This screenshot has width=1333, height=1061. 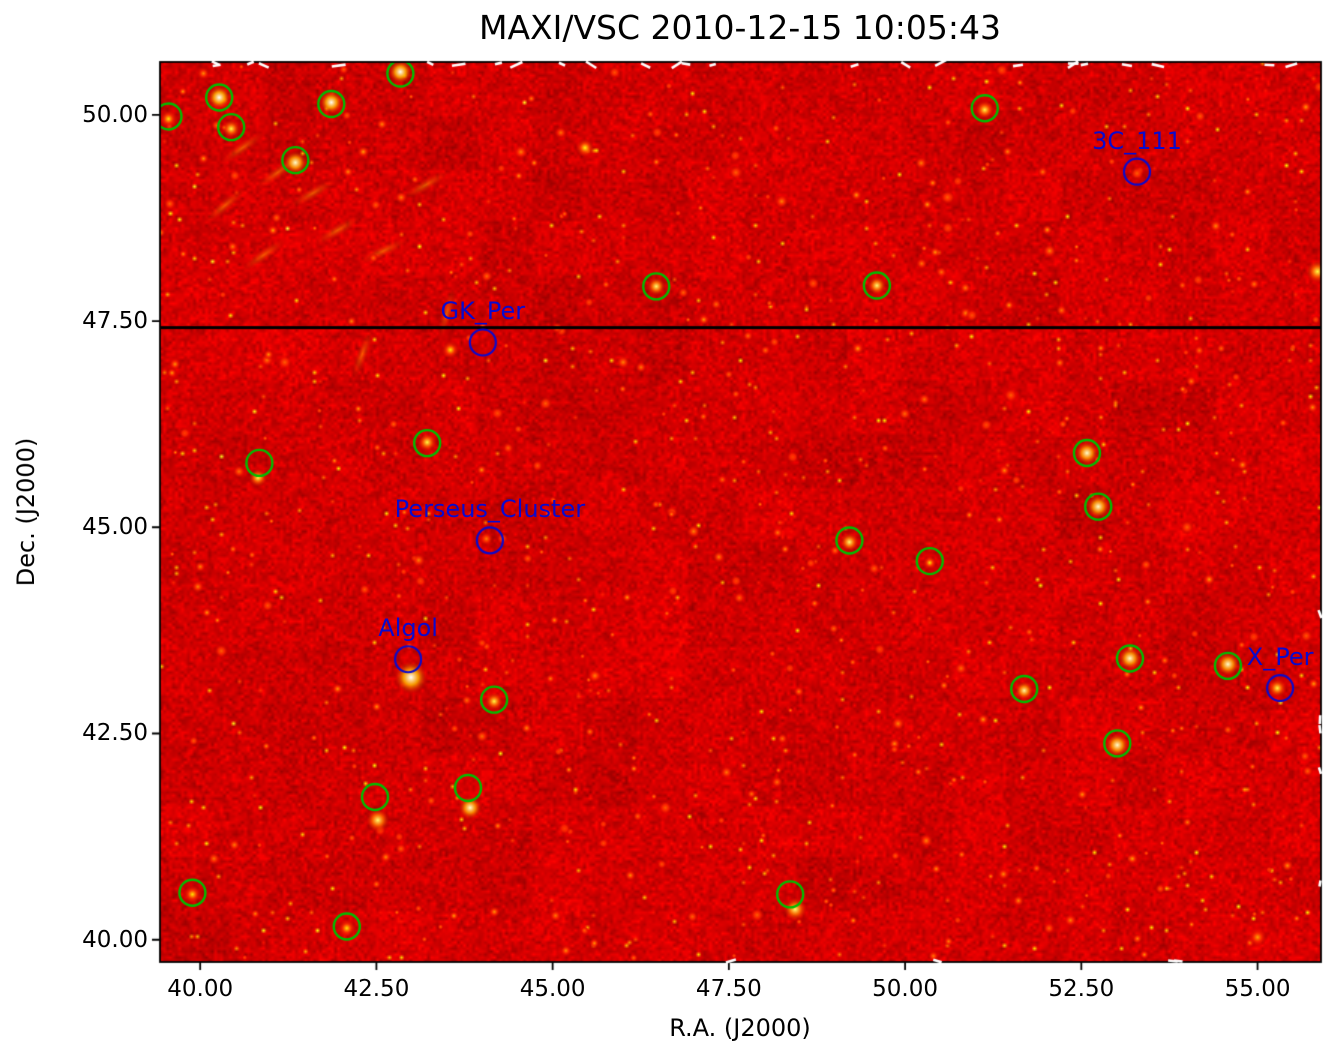 What do you see at coordinates (1137, 140) in the screenshot?
I see `source-label-3c_111: 3C_111` at bounding box center [1137, 140].